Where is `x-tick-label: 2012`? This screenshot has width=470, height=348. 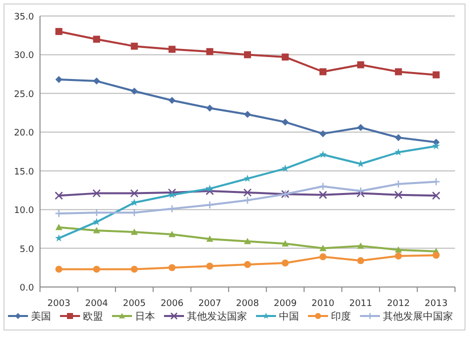 x-tick-label: 2012 is located at coordinates (398, 304).